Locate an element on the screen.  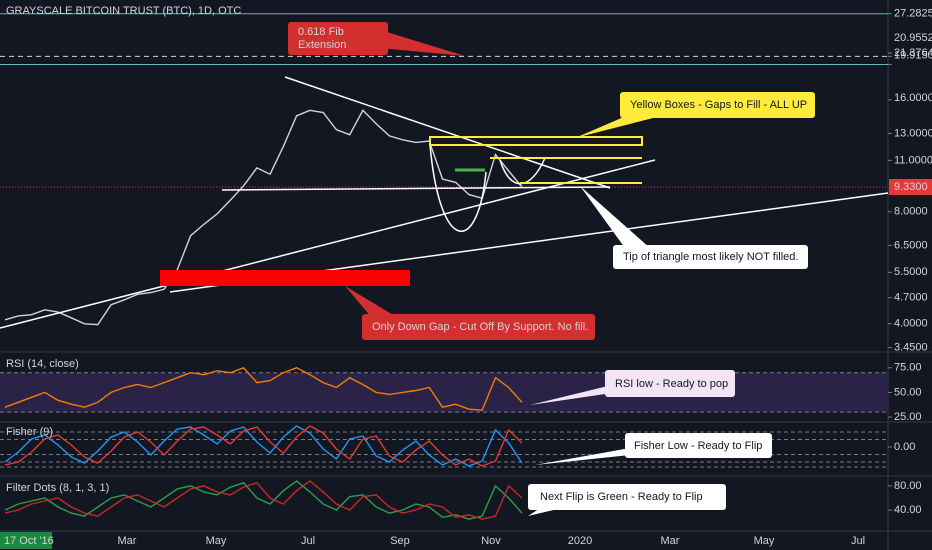
y-tick-label: 4.0000 is located at coordinates (911, 324).